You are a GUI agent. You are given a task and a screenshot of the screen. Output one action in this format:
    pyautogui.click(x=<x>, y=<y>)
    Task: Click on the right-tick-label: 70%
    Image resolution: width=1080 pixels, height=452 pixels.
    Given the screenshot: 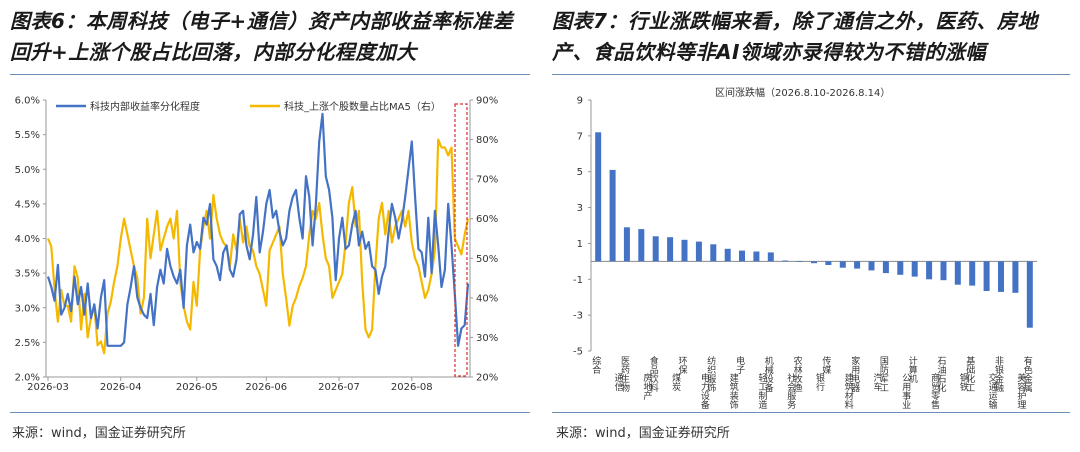 What is the action you would take?
    pyautogui.click(x=487, y=180)
    